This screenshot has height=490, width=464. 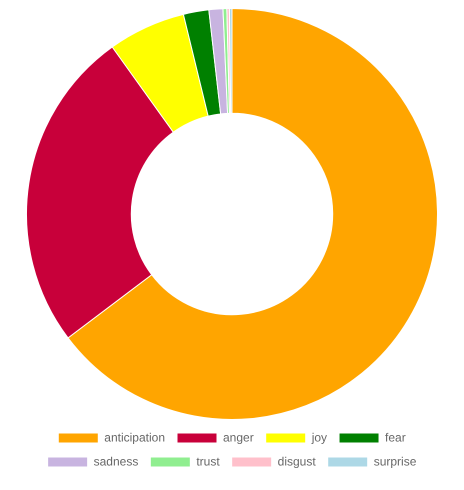 What do you see at coordinates (319, 437) in the screenshot?
I see `legend-label: joy` at bounding box center [319, 437].